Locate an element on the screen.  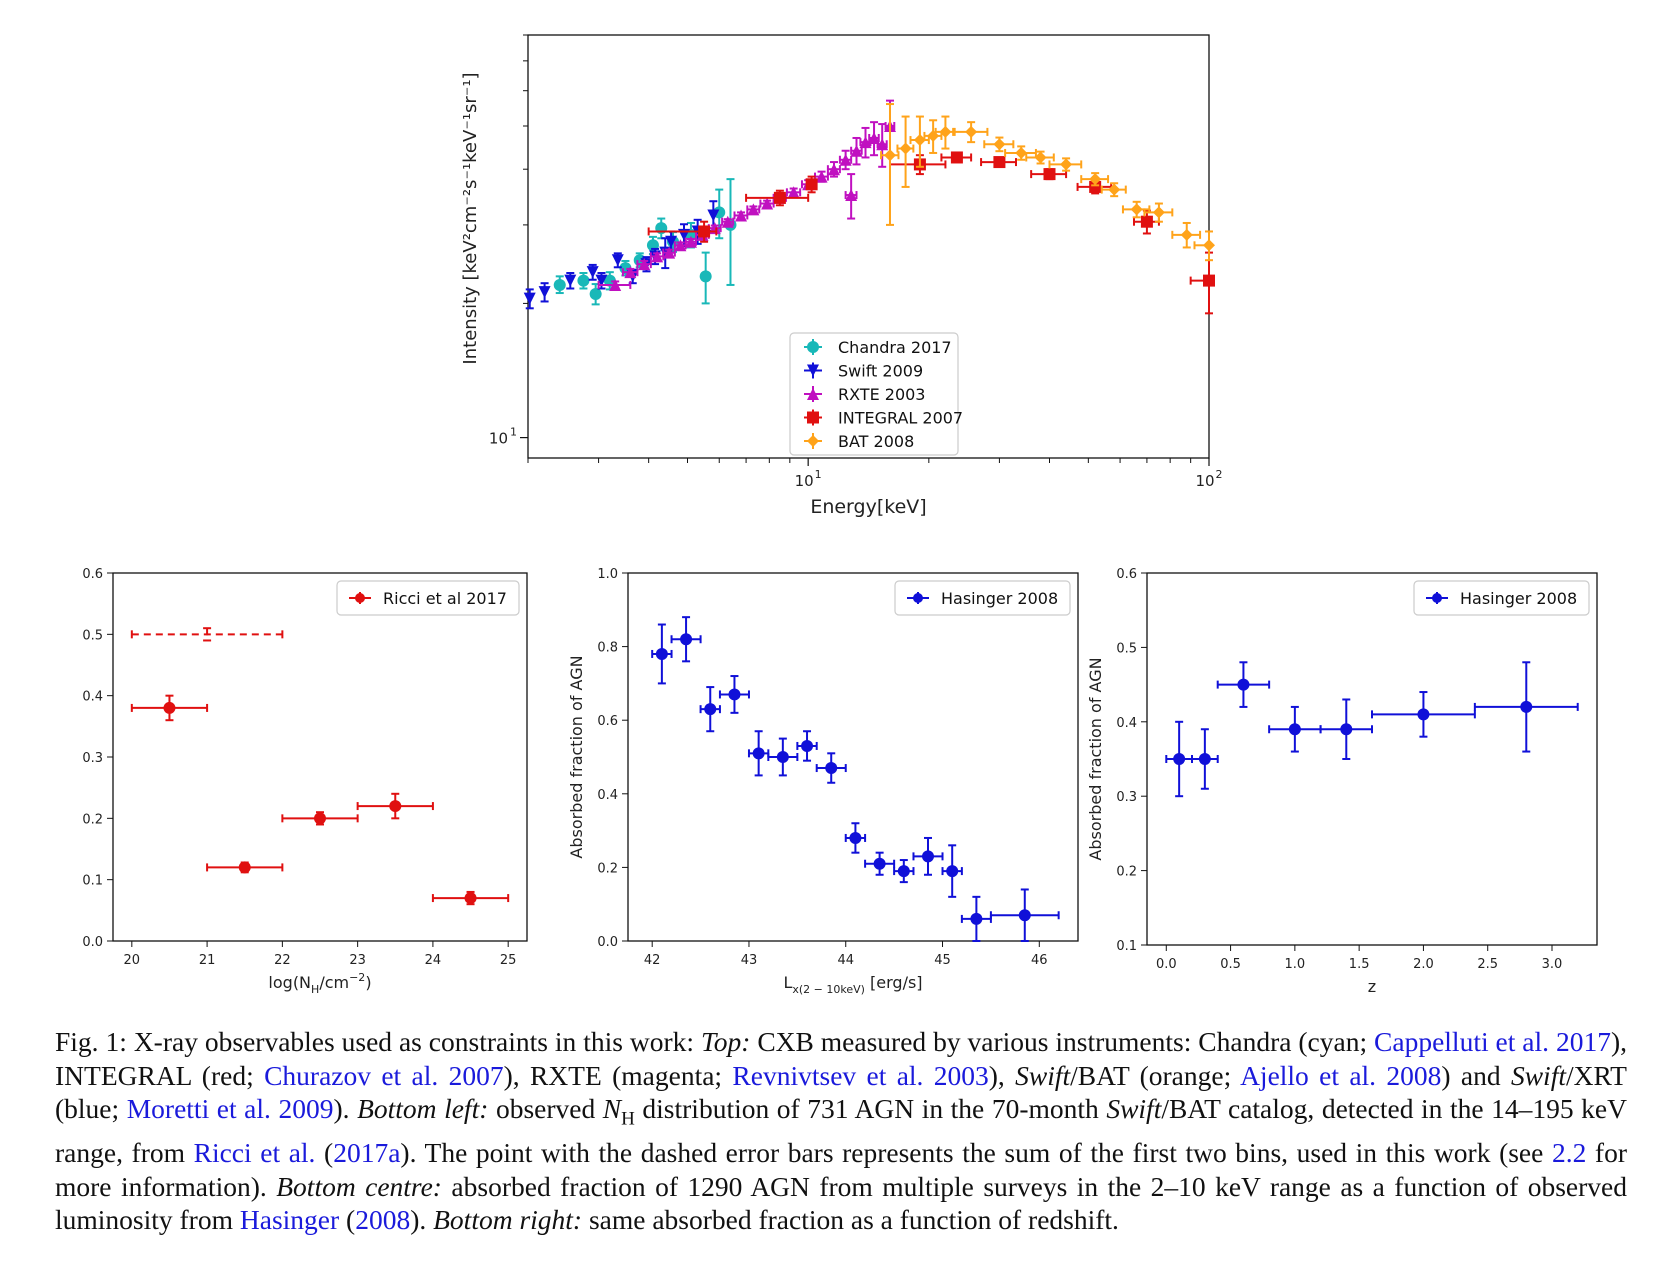
x-tick-label: 45 is located at coordinates (942, 960).